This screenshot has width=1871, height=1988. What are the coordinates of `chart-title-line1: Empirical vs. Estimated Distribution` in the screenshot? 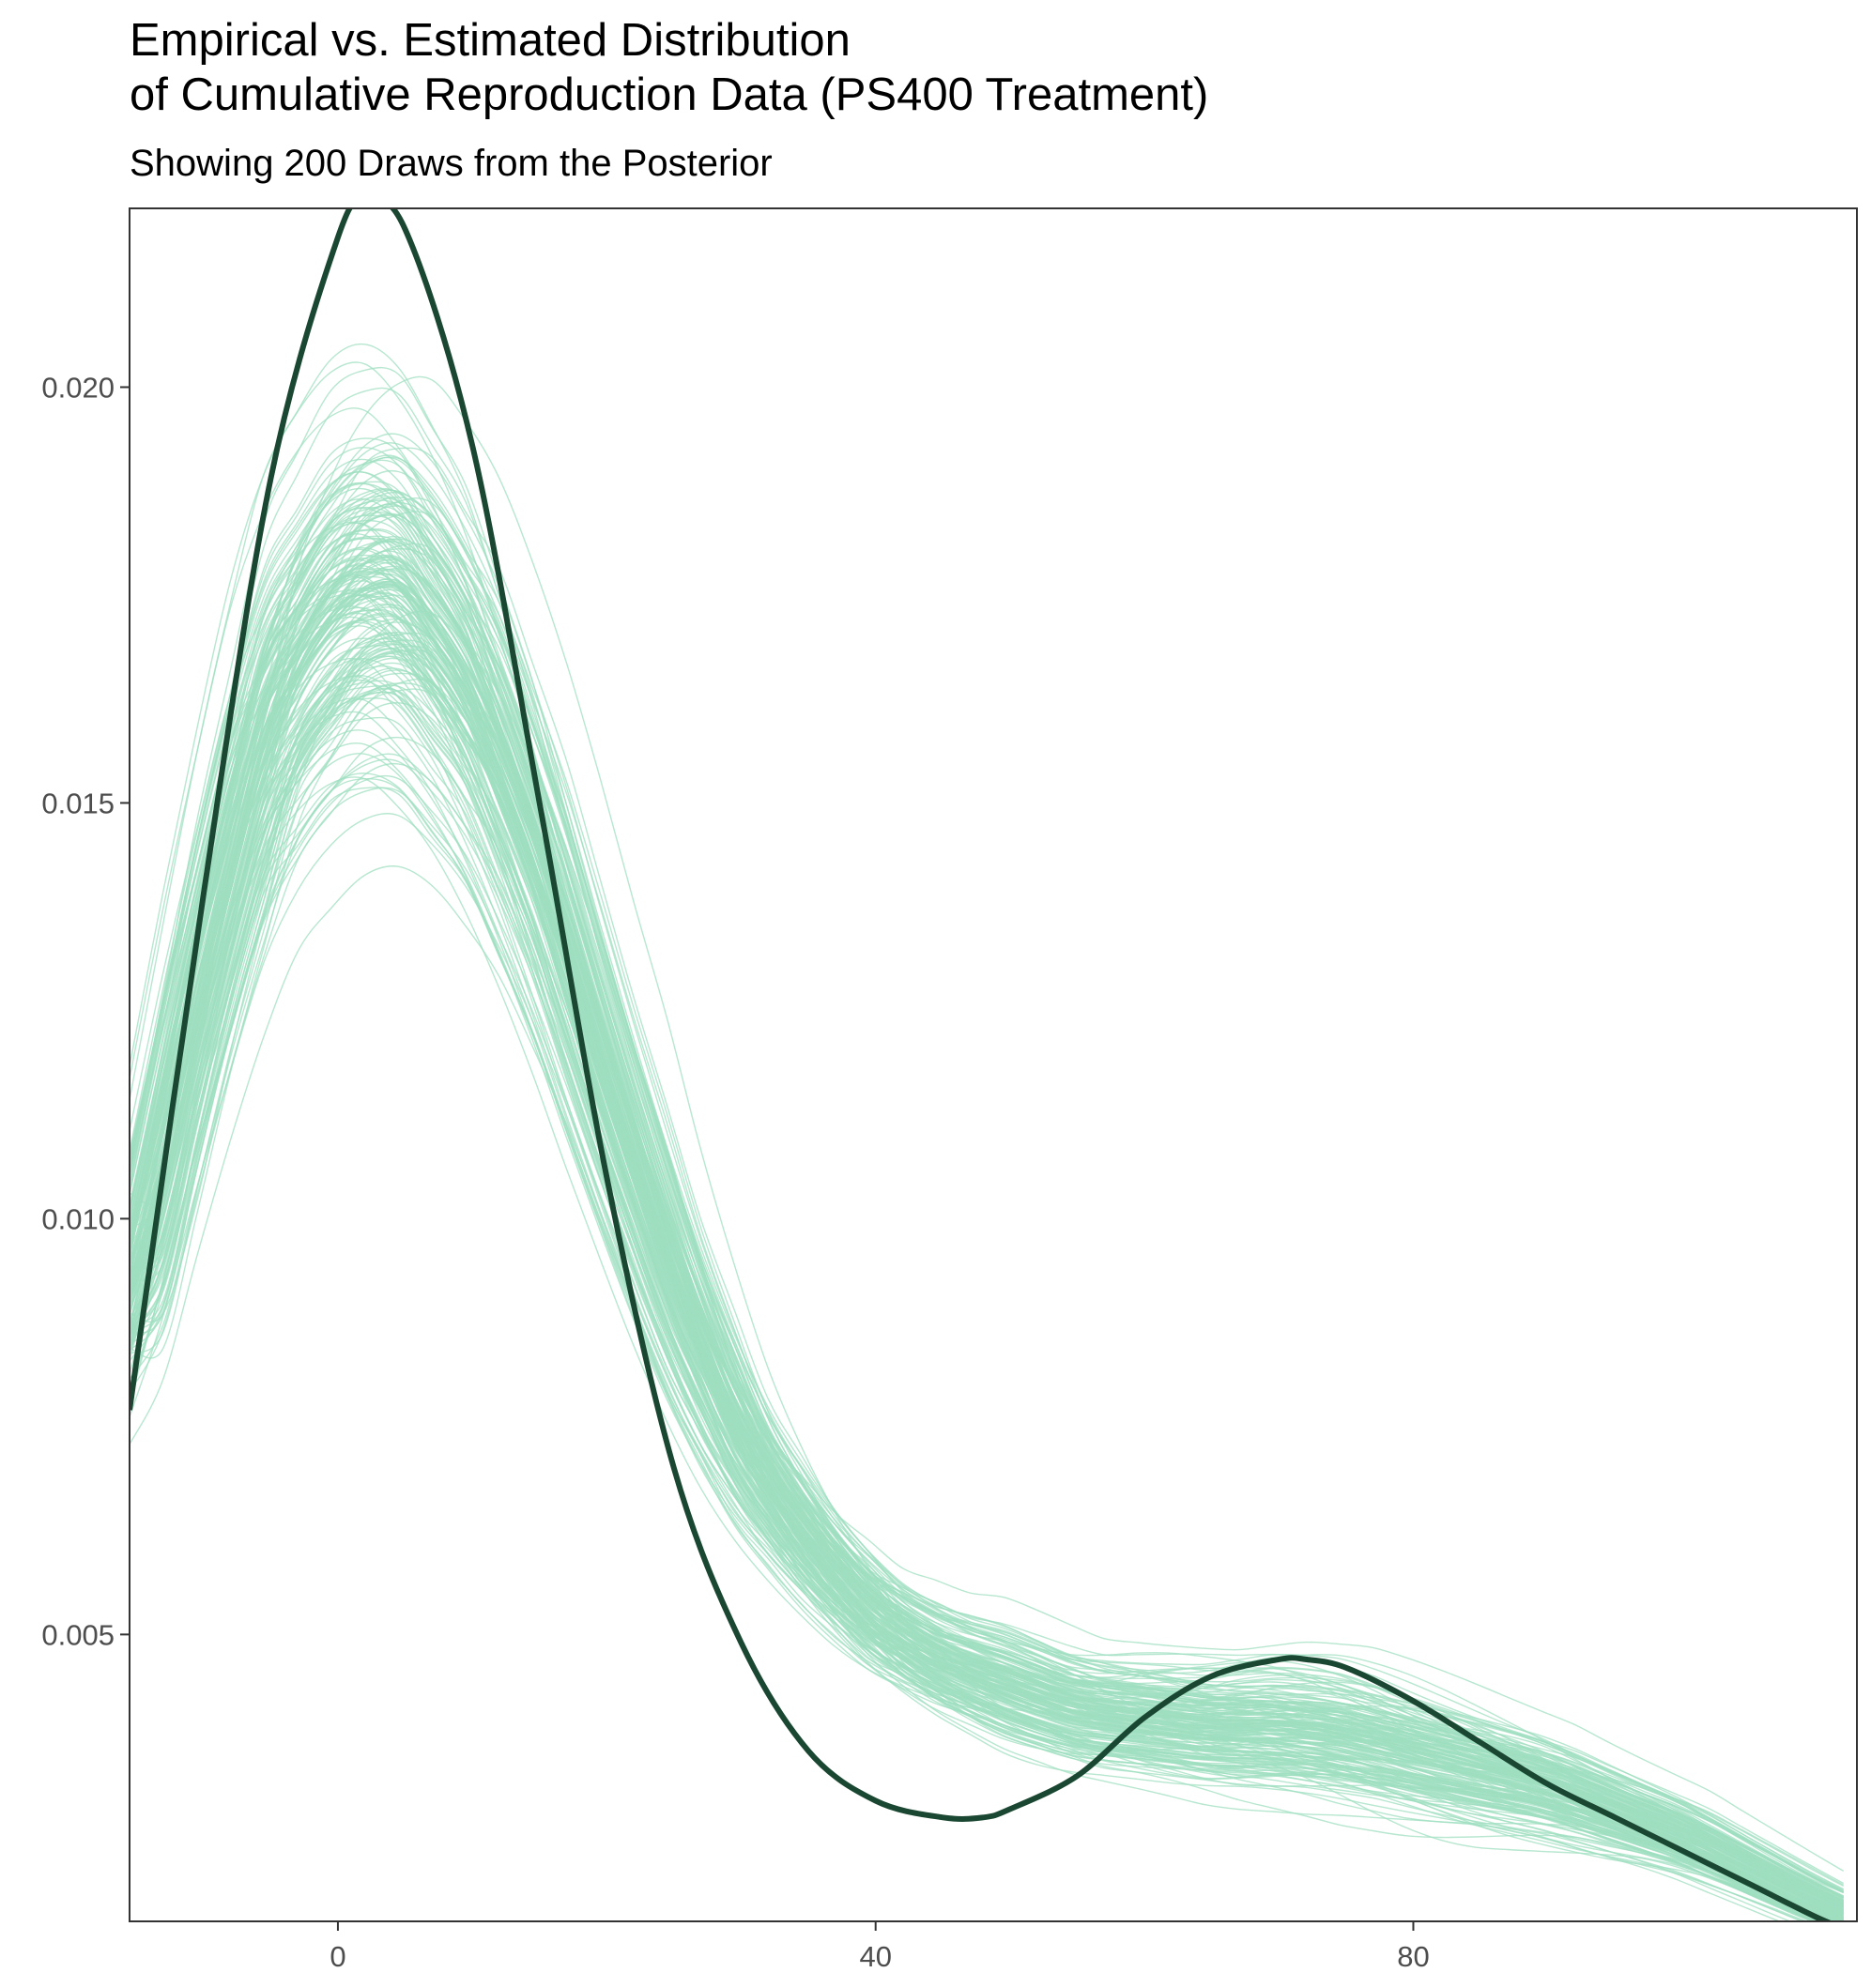 It's located at (490, 40).